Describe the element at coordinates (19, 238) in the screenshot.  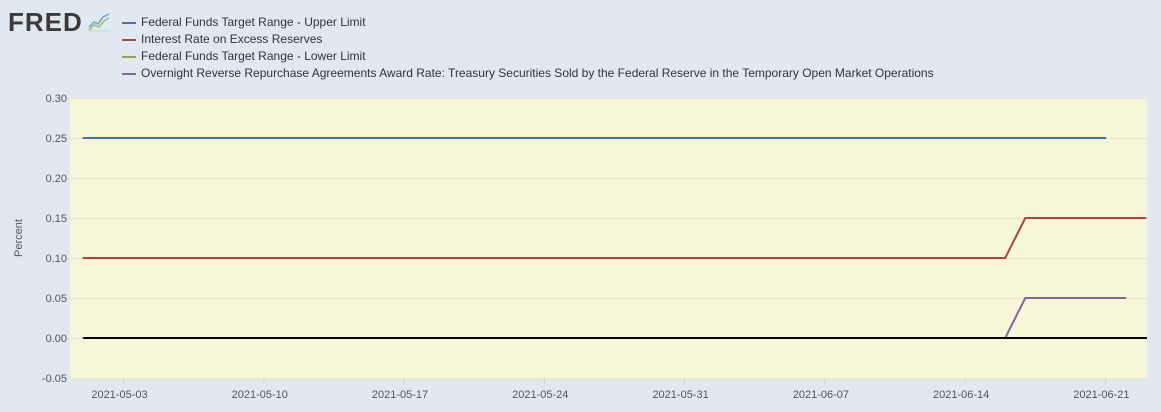
I see `y-axis-label: Percent` at that location.